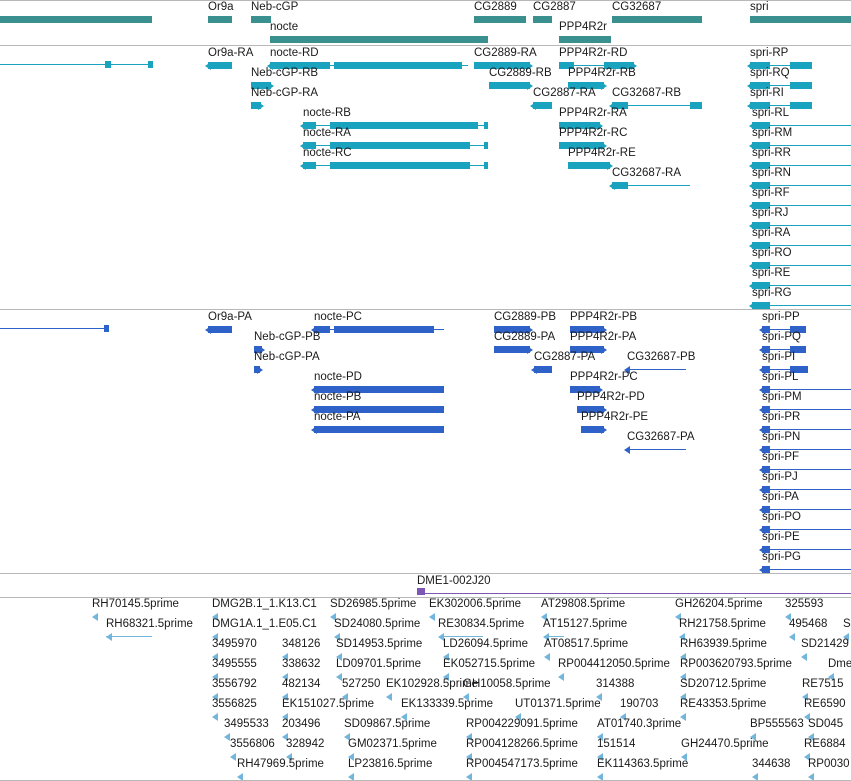 The width and height of the screenshot is (851, 781). I want to click on protein-29-label: spri-PG, so click(781, 557).